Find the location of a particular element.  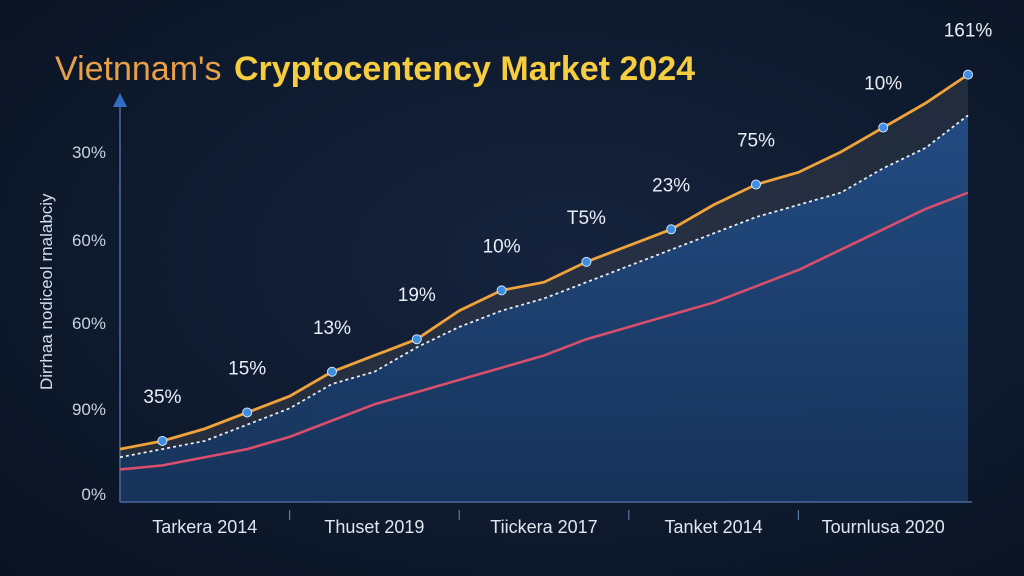

data-label: 35% is located at coordinates (162, 397).